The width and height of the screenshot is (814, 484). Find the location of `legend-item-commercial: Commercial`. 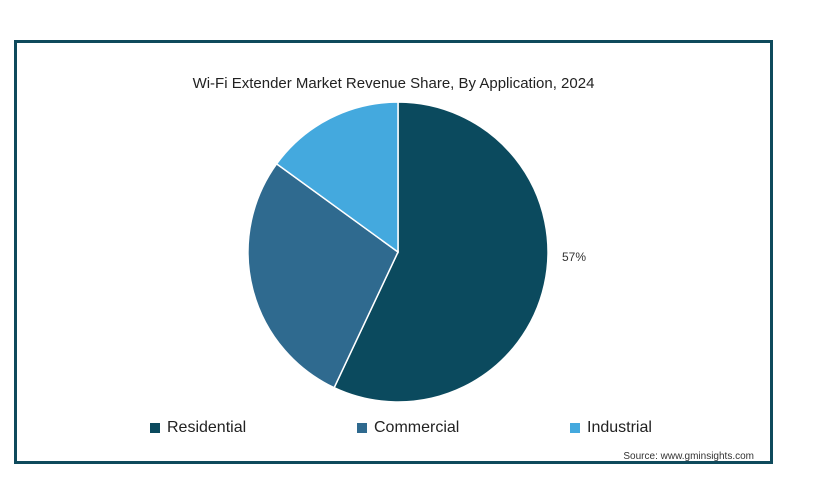

legend-item-commercial: Commercial is located at coordinates (408, 428).